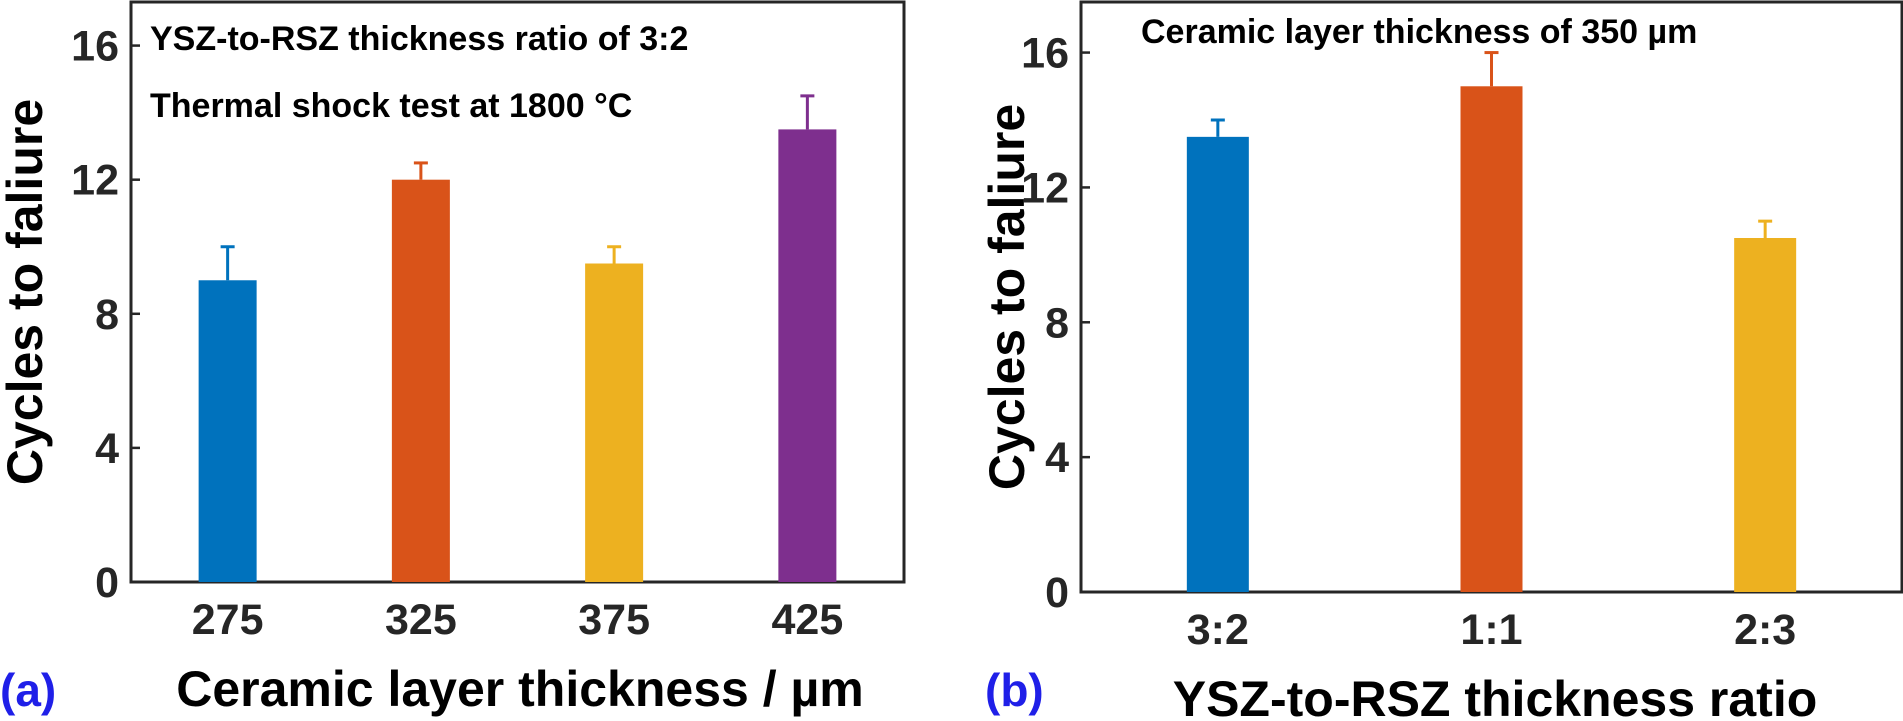  I want to click on y-tick-label-a-3: 12, so click(95, 181).